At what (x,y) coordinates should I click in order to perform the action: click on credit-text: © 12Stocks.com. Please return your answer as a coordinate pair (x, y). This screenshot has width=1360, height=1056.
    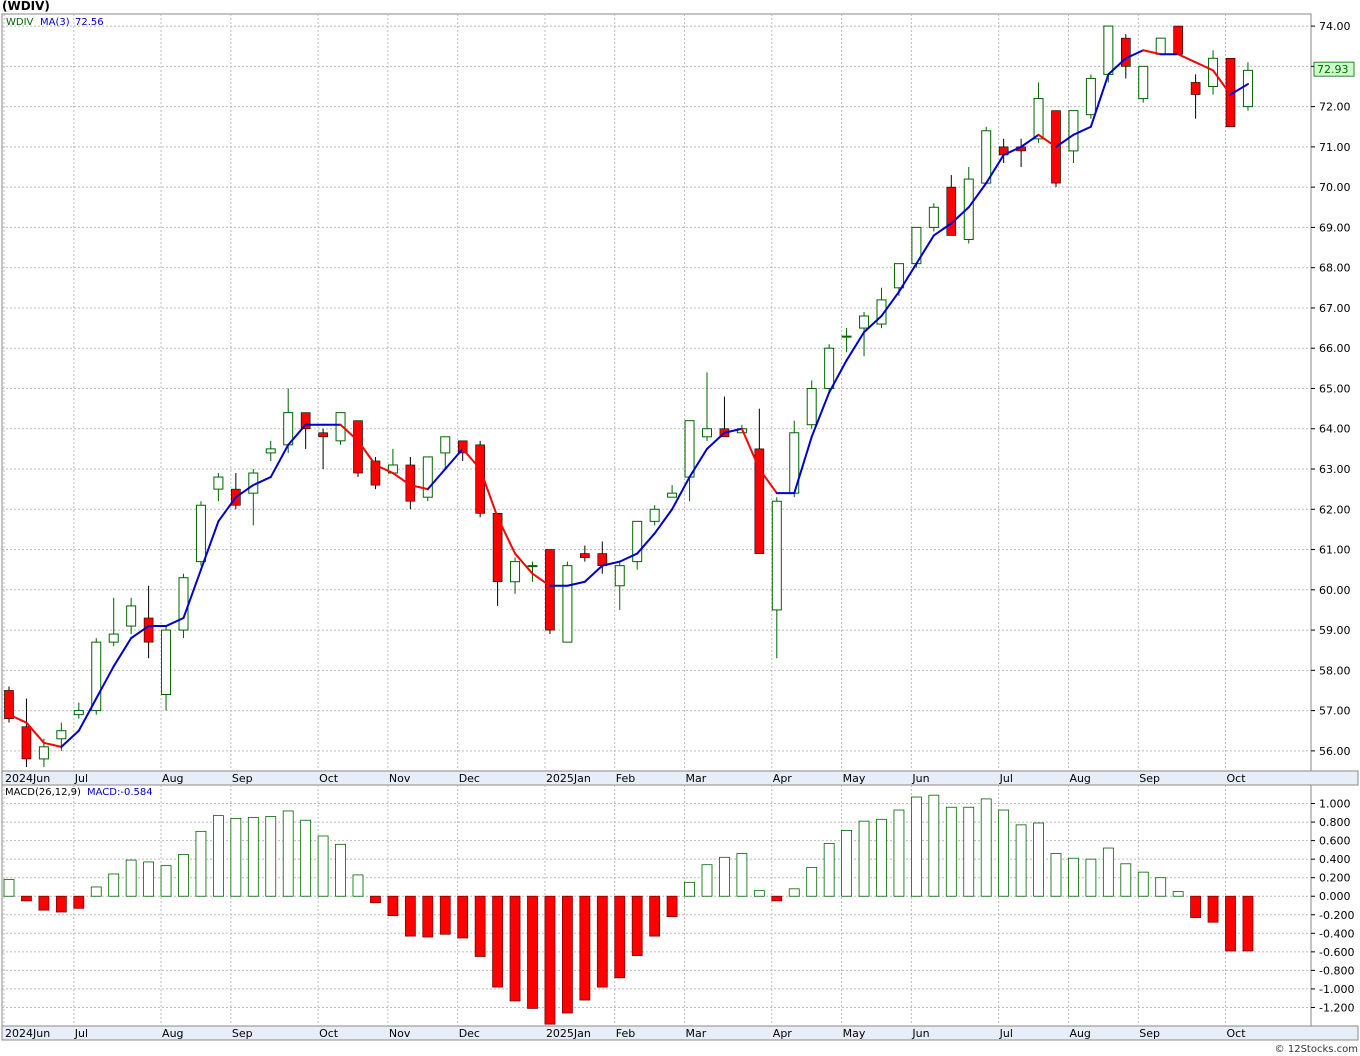
    Looking at the image, I should click on (1316, 1049).